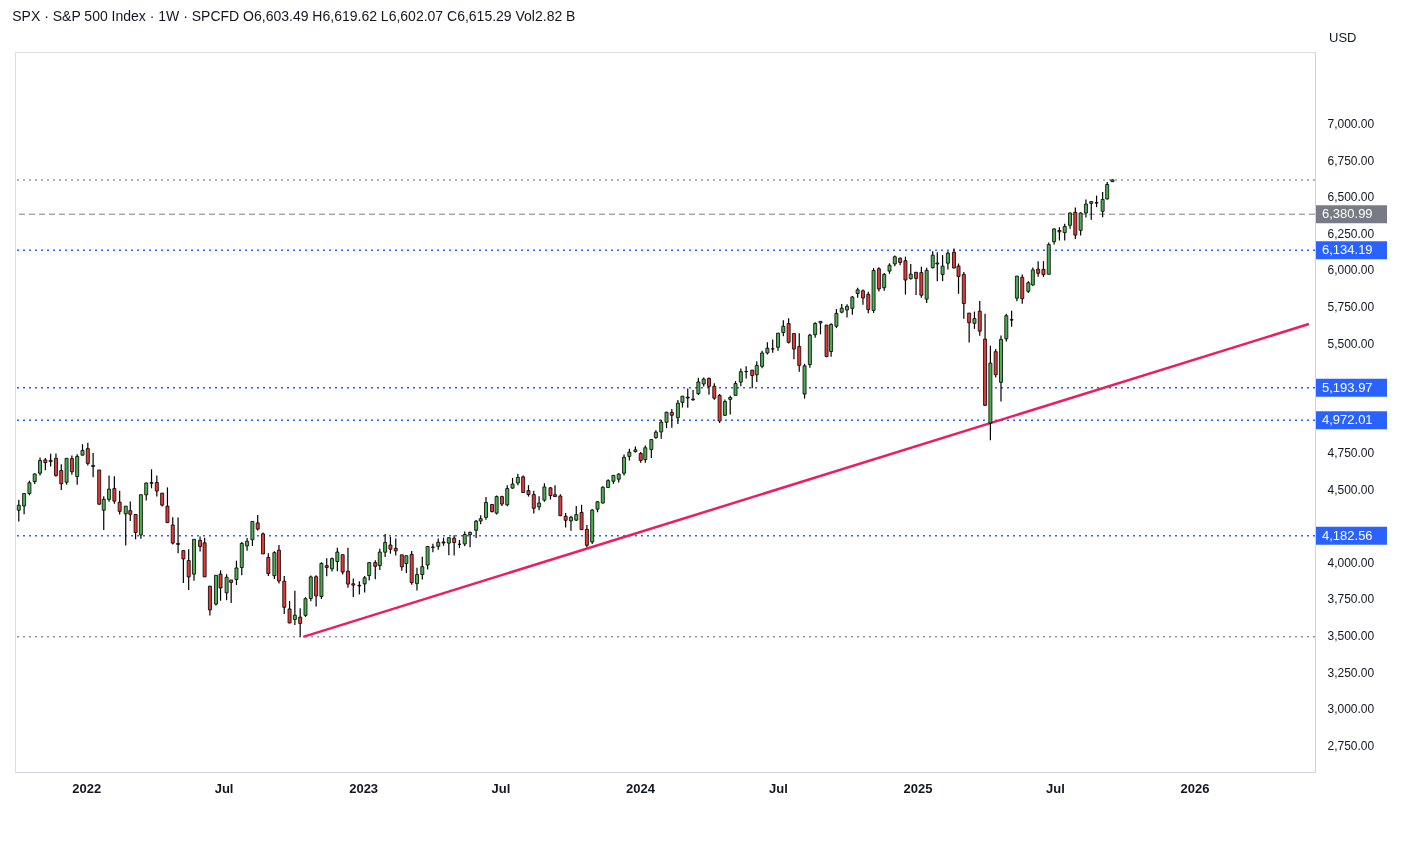 The width and height of the screenshot is (1426, 868). I want to click on x-tick-label: 2023, so click(364, 788).